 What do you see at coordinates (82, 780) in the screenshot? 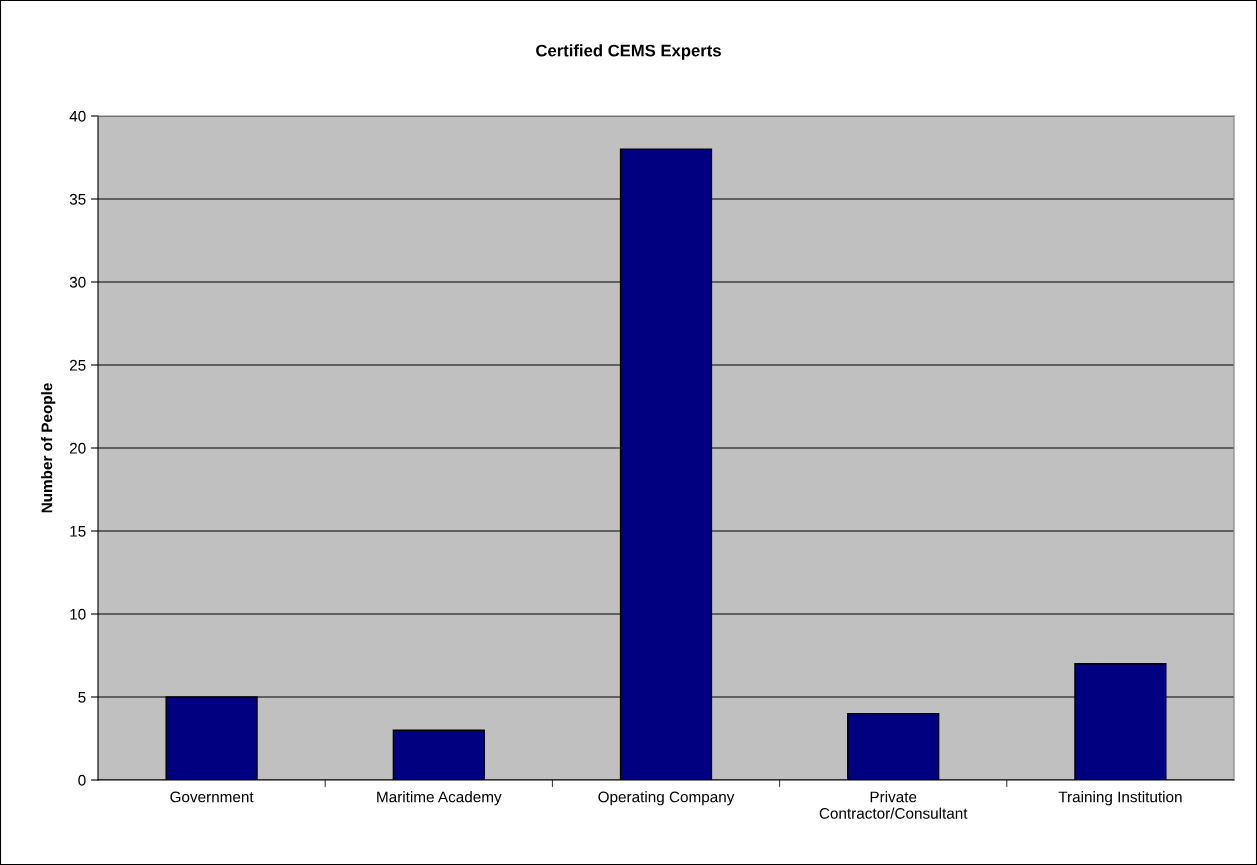
I see `y-tick-label: 0` at bounding box center [82, 780].